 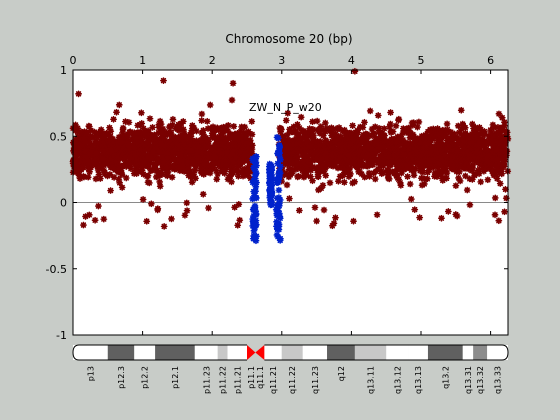 I want to click on band-label: q13.11, so click(x=371, y=380).